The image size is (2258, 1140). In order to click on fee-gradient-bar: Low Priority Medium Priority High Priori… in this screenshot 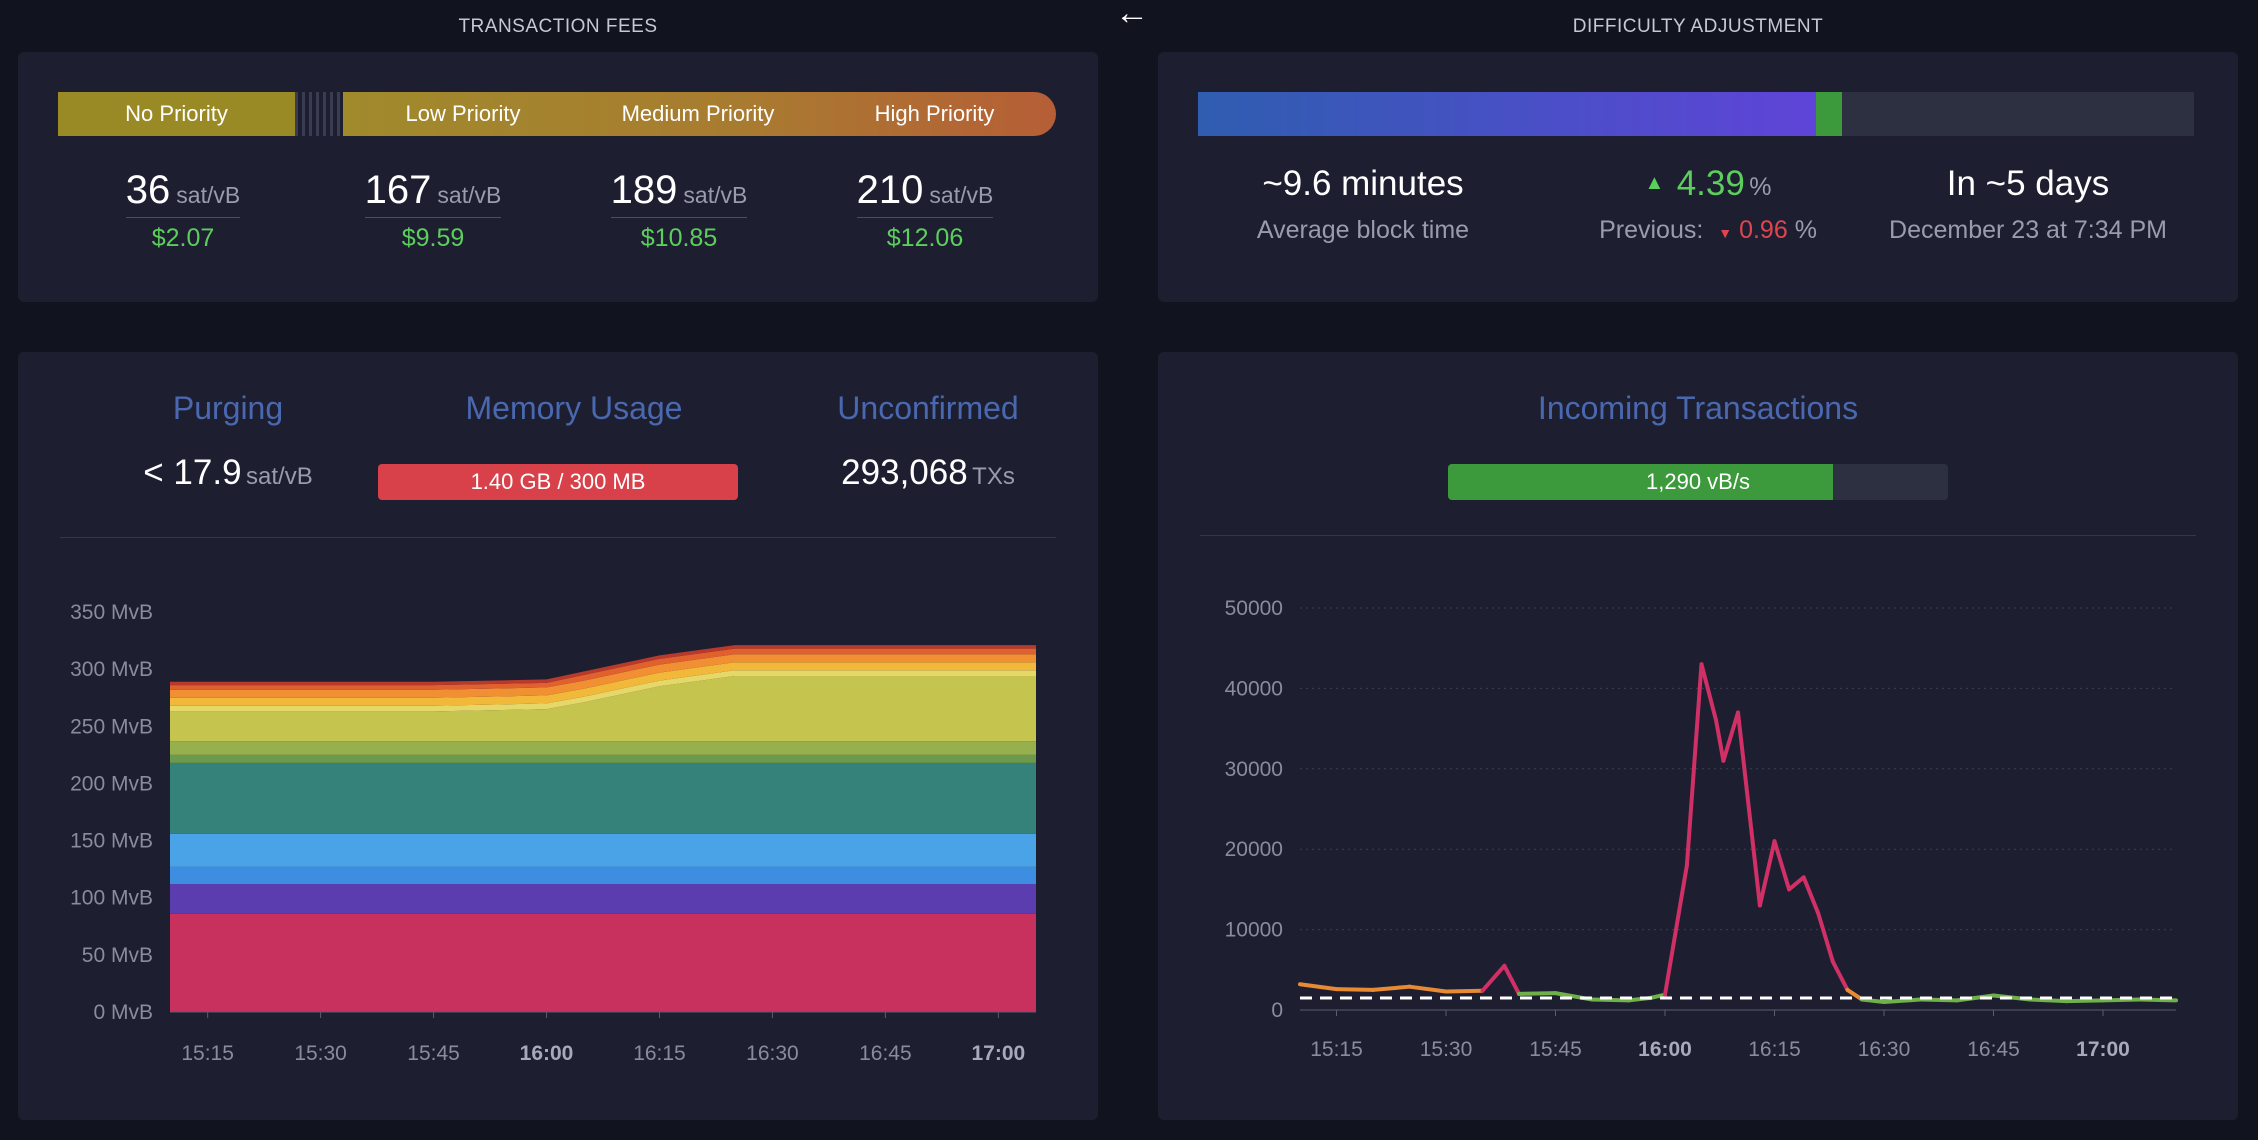, I will do `click(699, 114)`.